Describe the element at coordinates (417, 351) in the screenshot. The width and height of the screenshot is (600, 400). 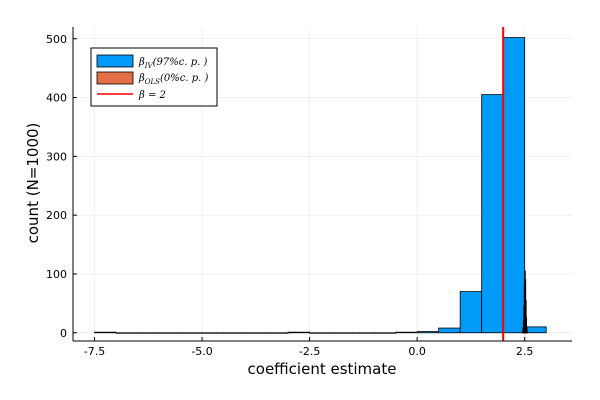
I see `x-tick-label: 0.0` at that location.